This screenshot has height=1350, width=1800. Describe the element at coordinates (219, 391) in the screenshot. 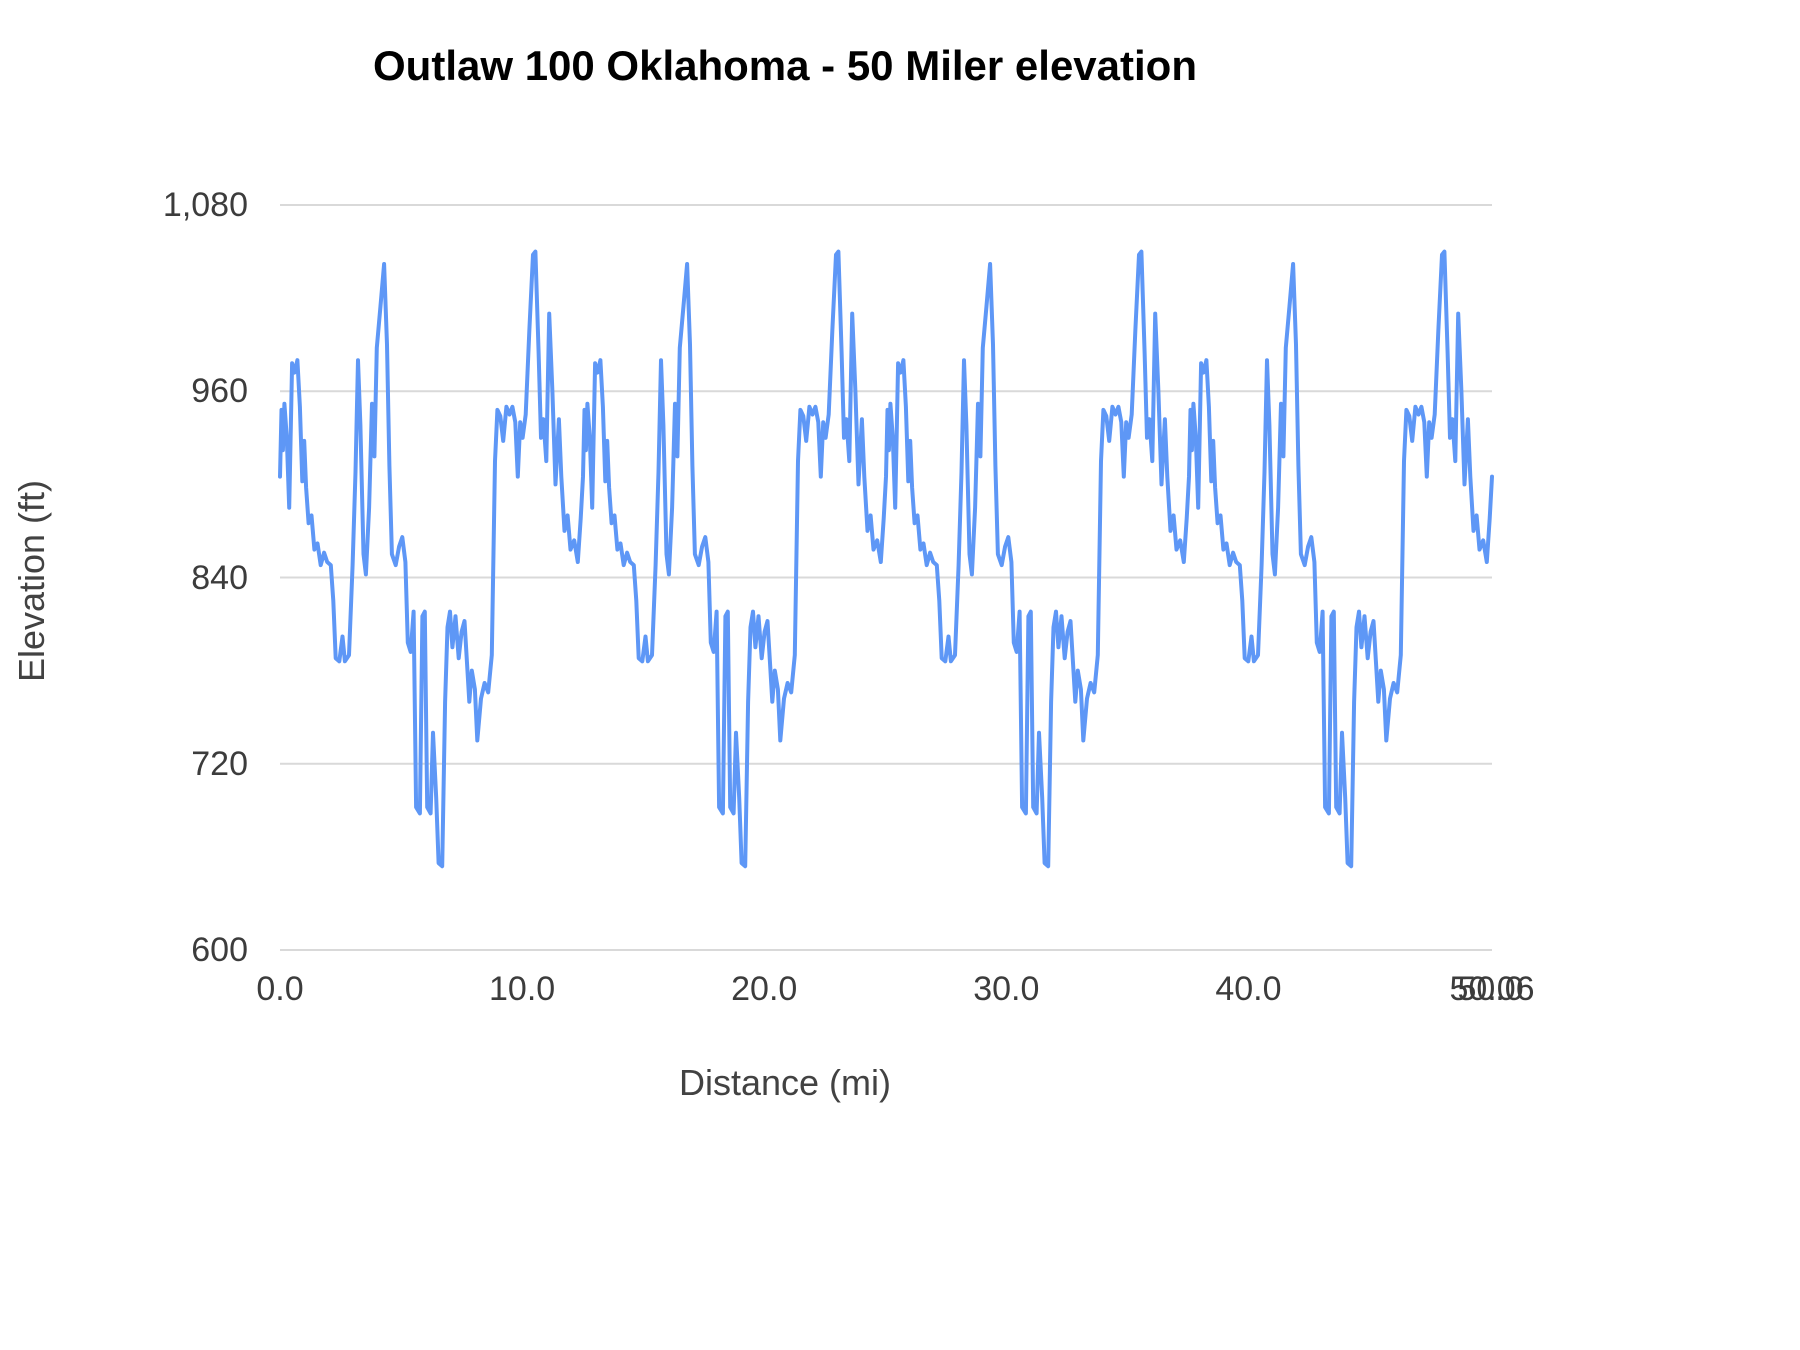

I see `y-tick-label: 960` at that location.